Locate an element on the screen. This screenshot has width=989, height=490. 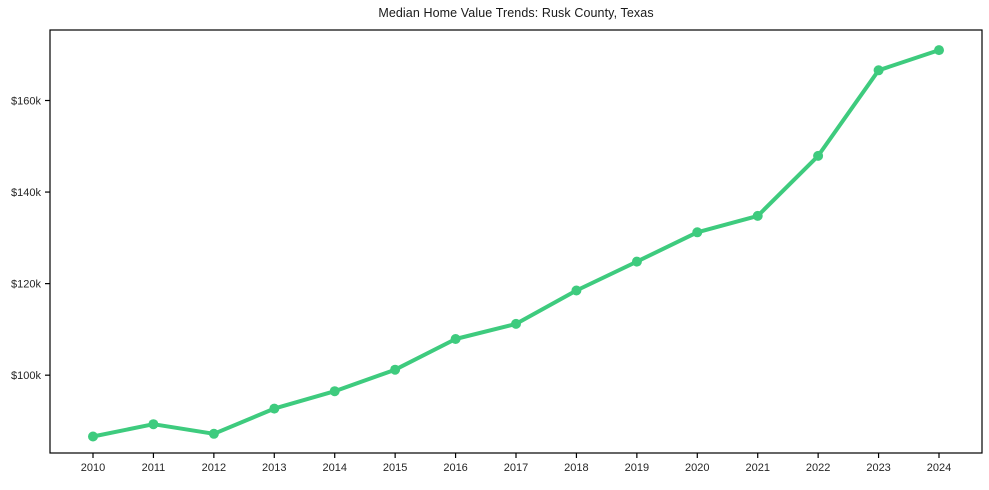
y-axis-tick-label: $100k is located at coordinates (26, 376).